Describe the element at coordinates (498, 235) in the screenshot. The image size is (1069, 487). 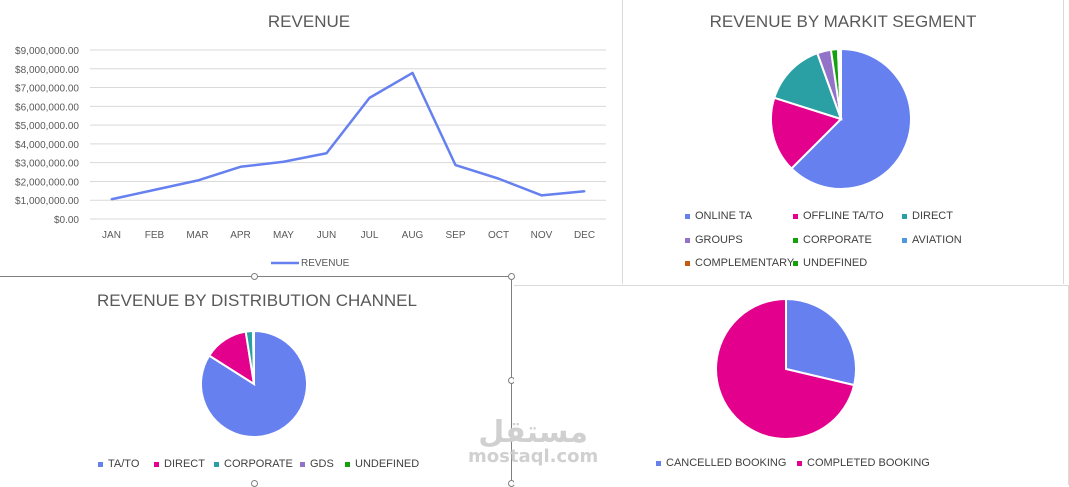
I see `x-tick-label: OCT` at that location.